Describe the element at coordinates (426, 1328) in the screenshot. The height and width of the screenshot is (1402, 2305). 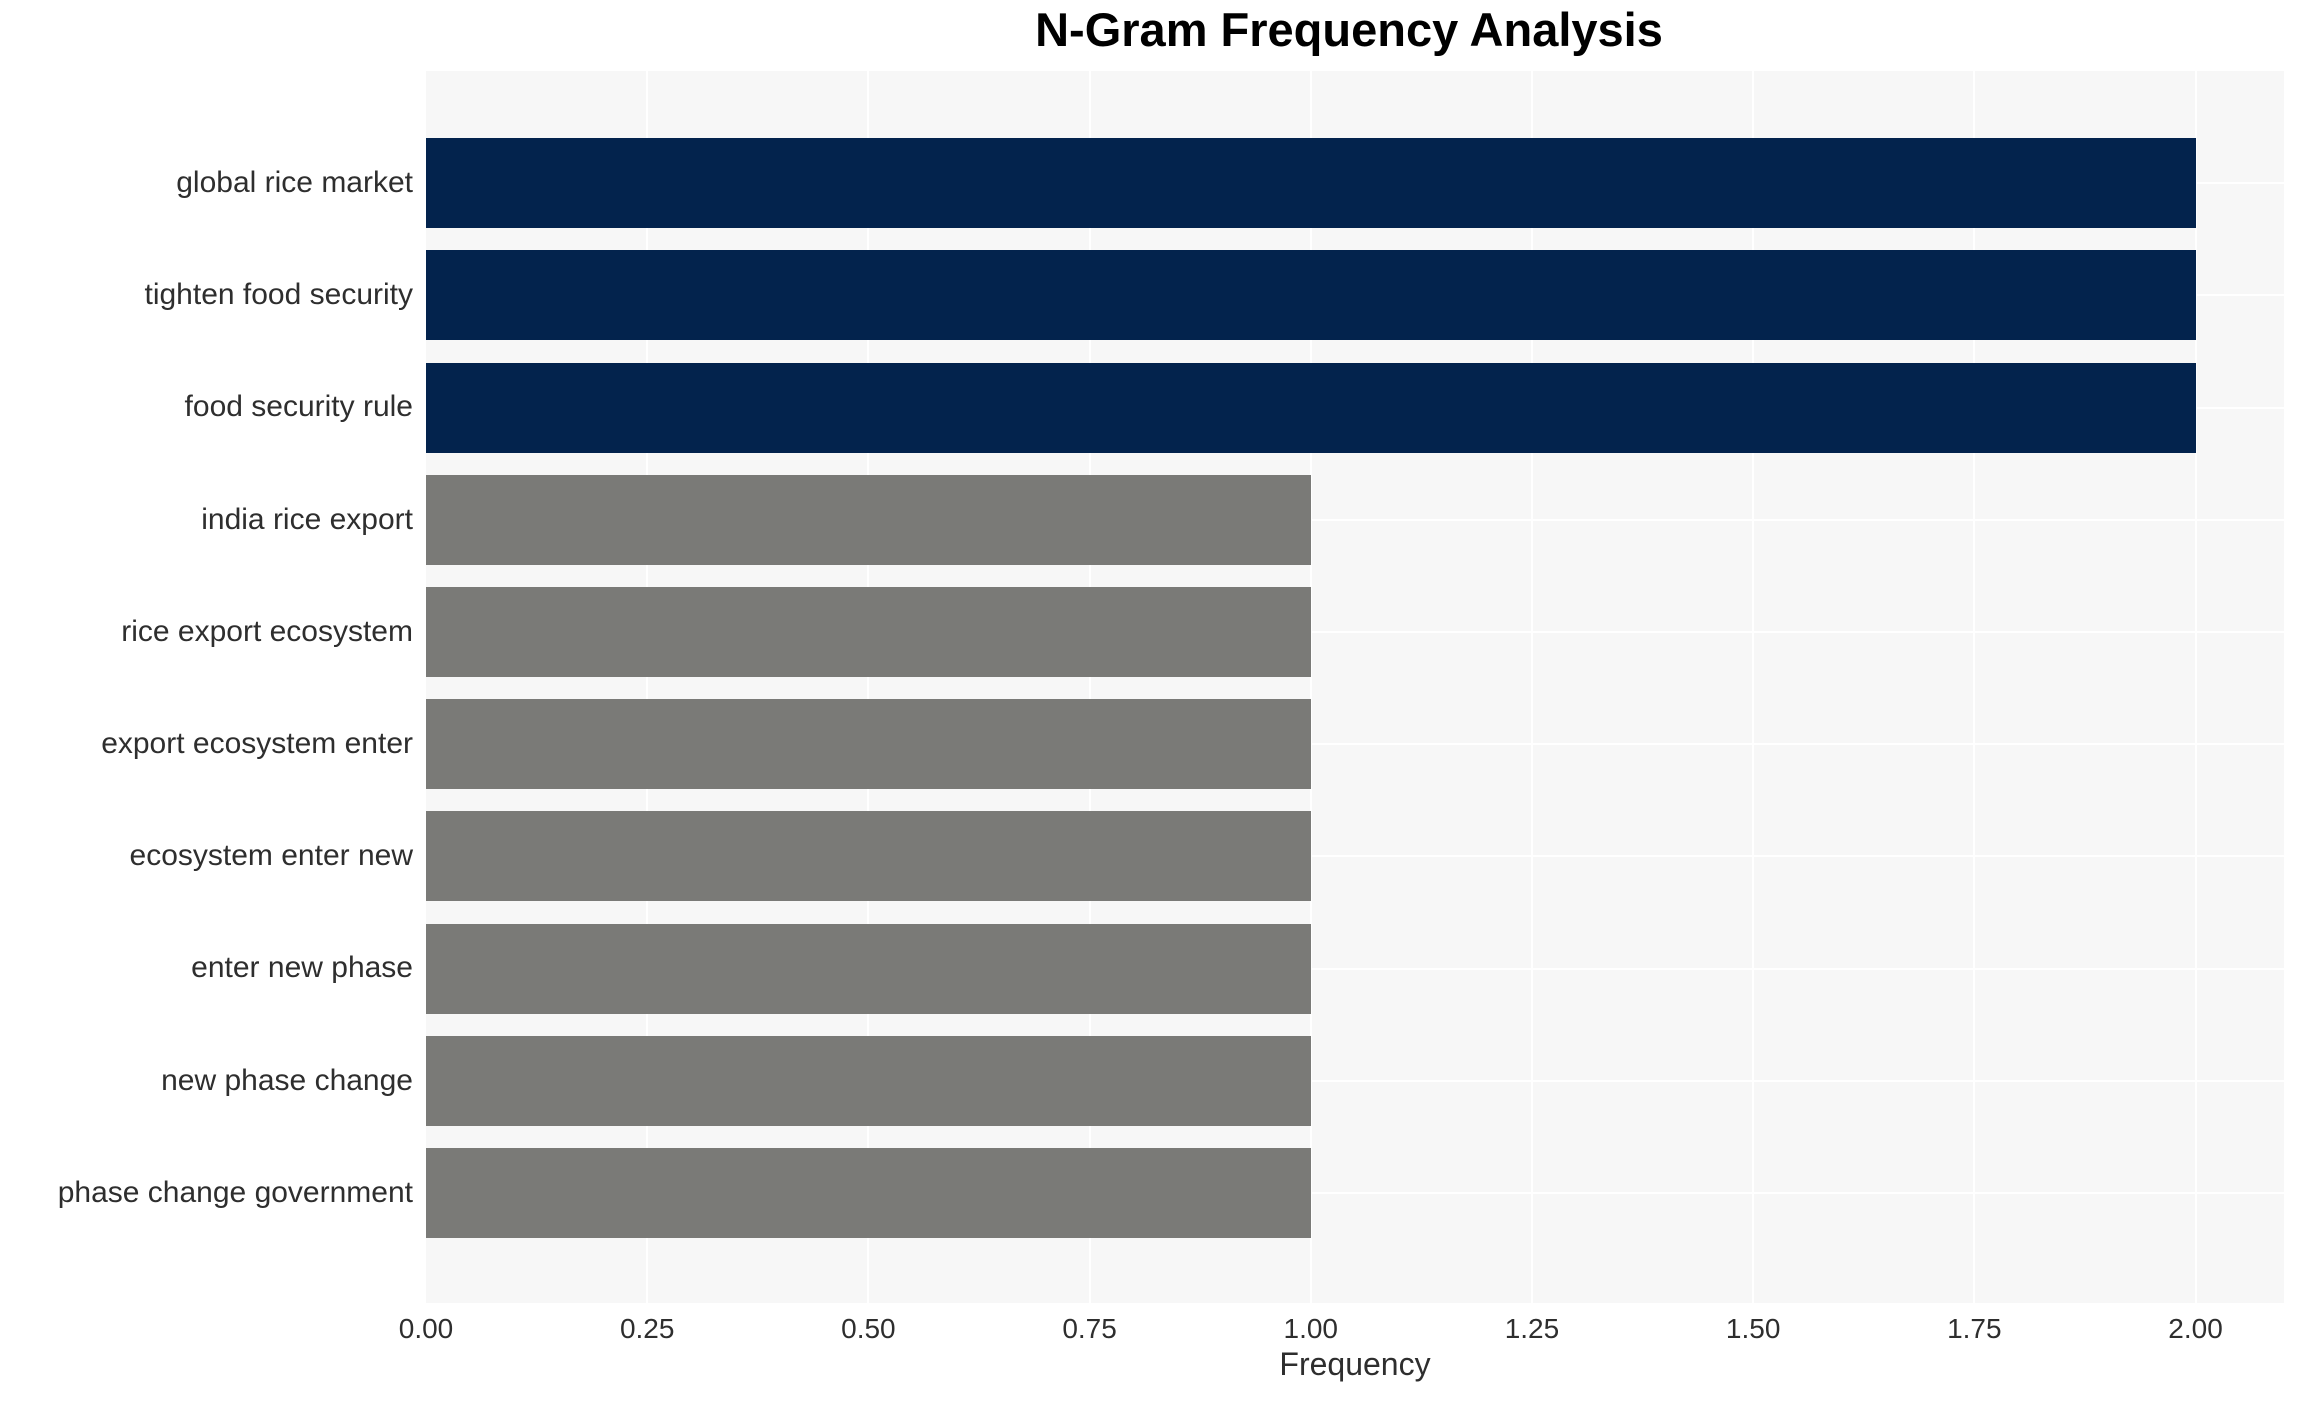
I see `x-axis-tick: 0.00` at that location.